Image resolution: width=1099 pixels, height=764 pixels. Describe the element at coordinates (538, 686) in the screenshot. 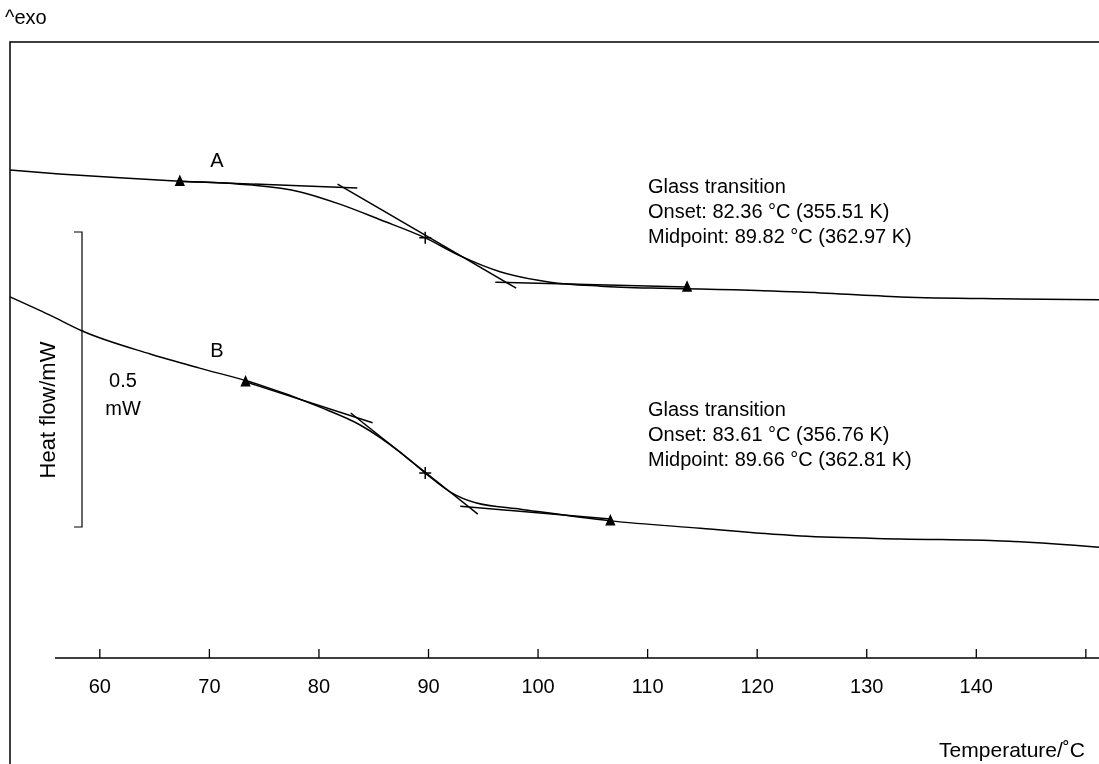

I see `x-tick-label: 100` at that location.